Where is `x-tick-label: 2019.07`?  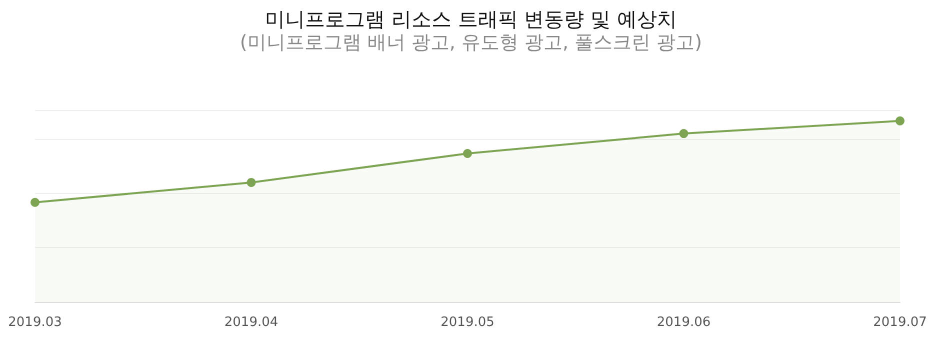
x-tick-label: 2019.07 is located at coordinates (900, 322).